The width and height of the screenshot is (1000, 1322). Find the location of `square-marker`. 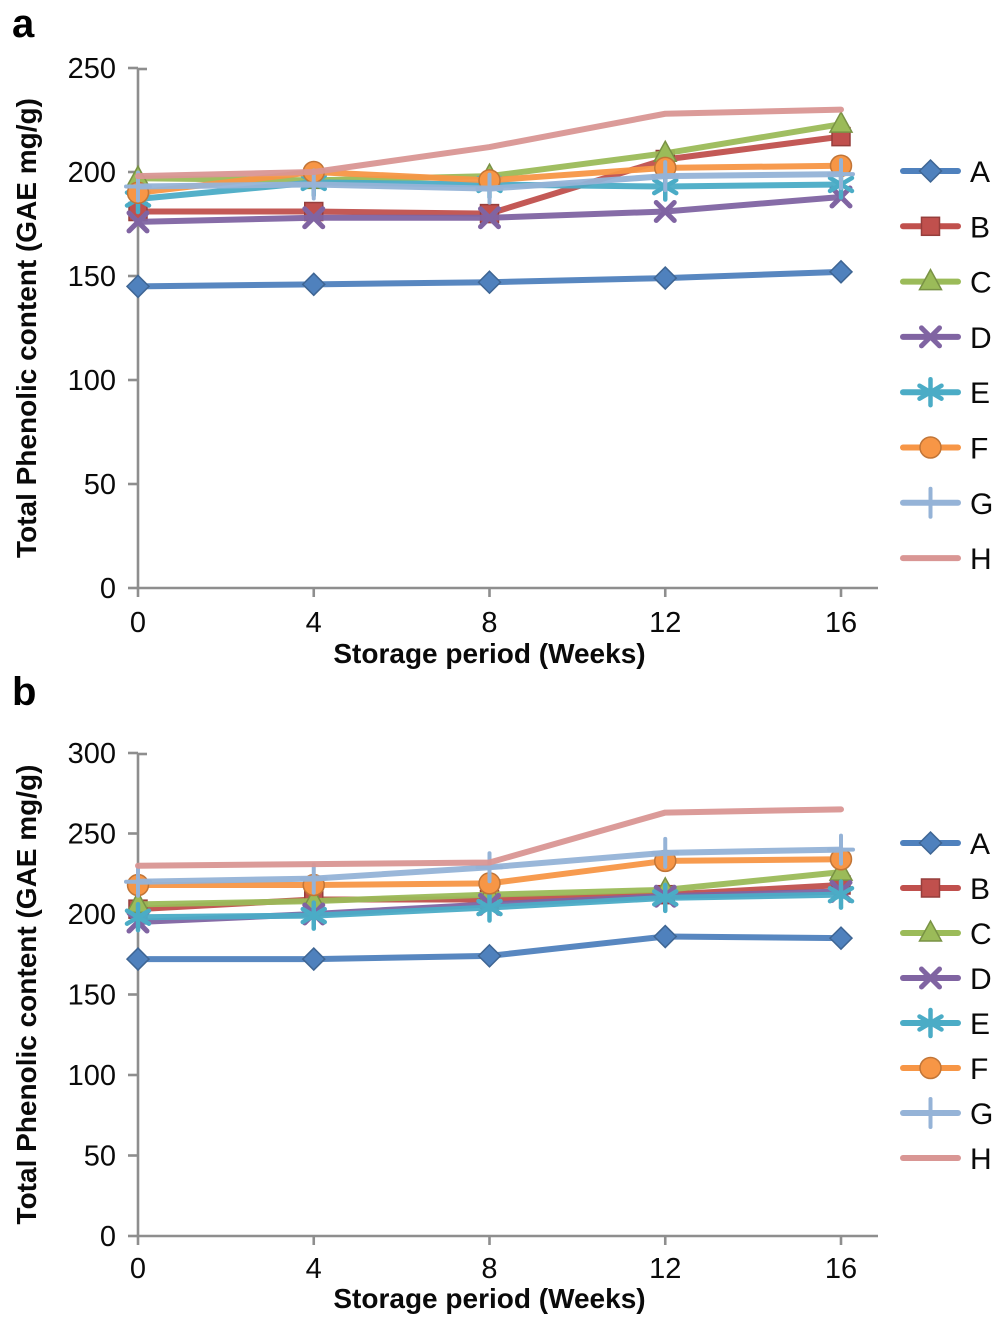

square-marker is located at coordinates (930, 888).